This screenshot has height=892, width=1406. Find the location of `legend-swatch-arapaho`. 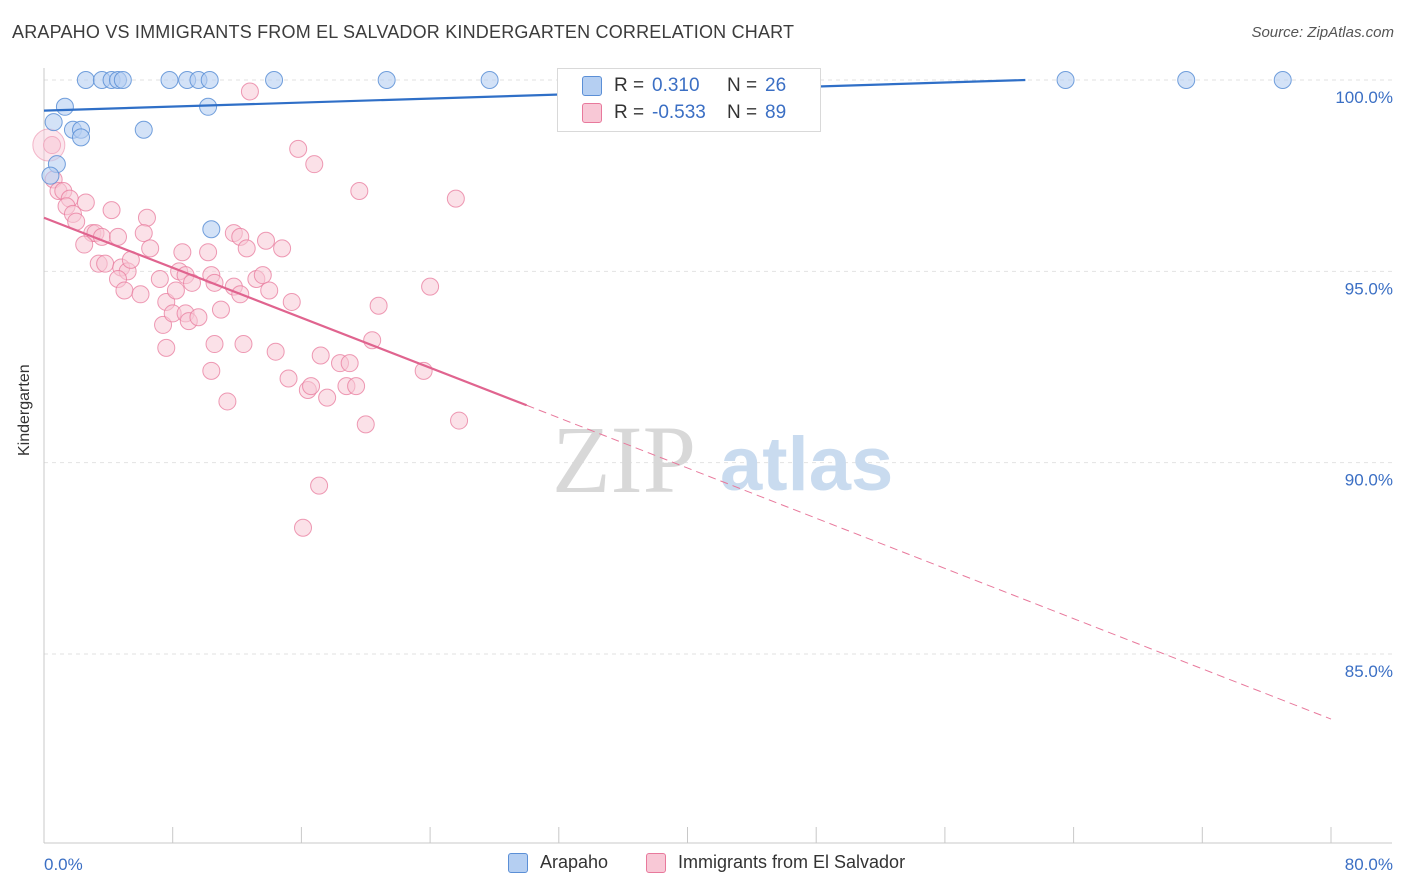

legend-swatch-arapaho is located at coordinates (592, 86).